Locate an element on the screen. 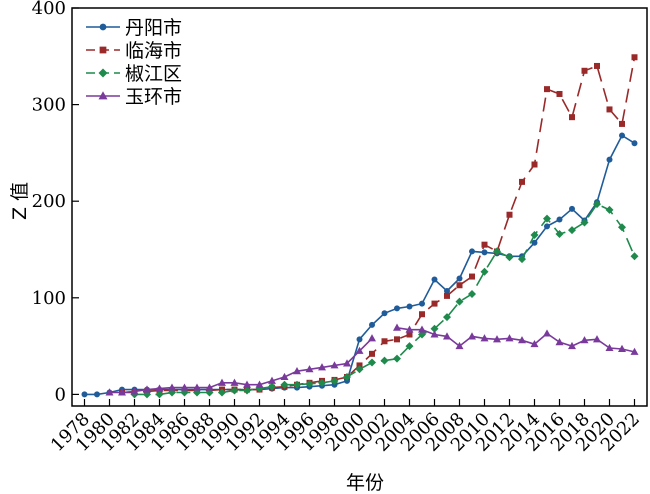 The width and height of the screenshot is (650, 494). legend-item: 临海市 is located at coordinates (134, 51).